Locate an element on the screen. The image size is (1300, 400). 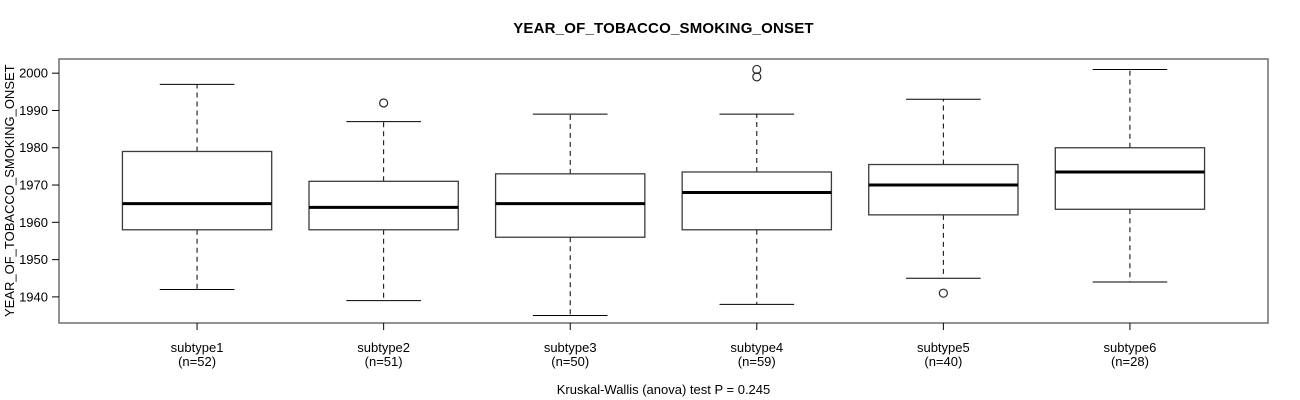
y-tick-label: 1980 is located at coordinates (33, 147).